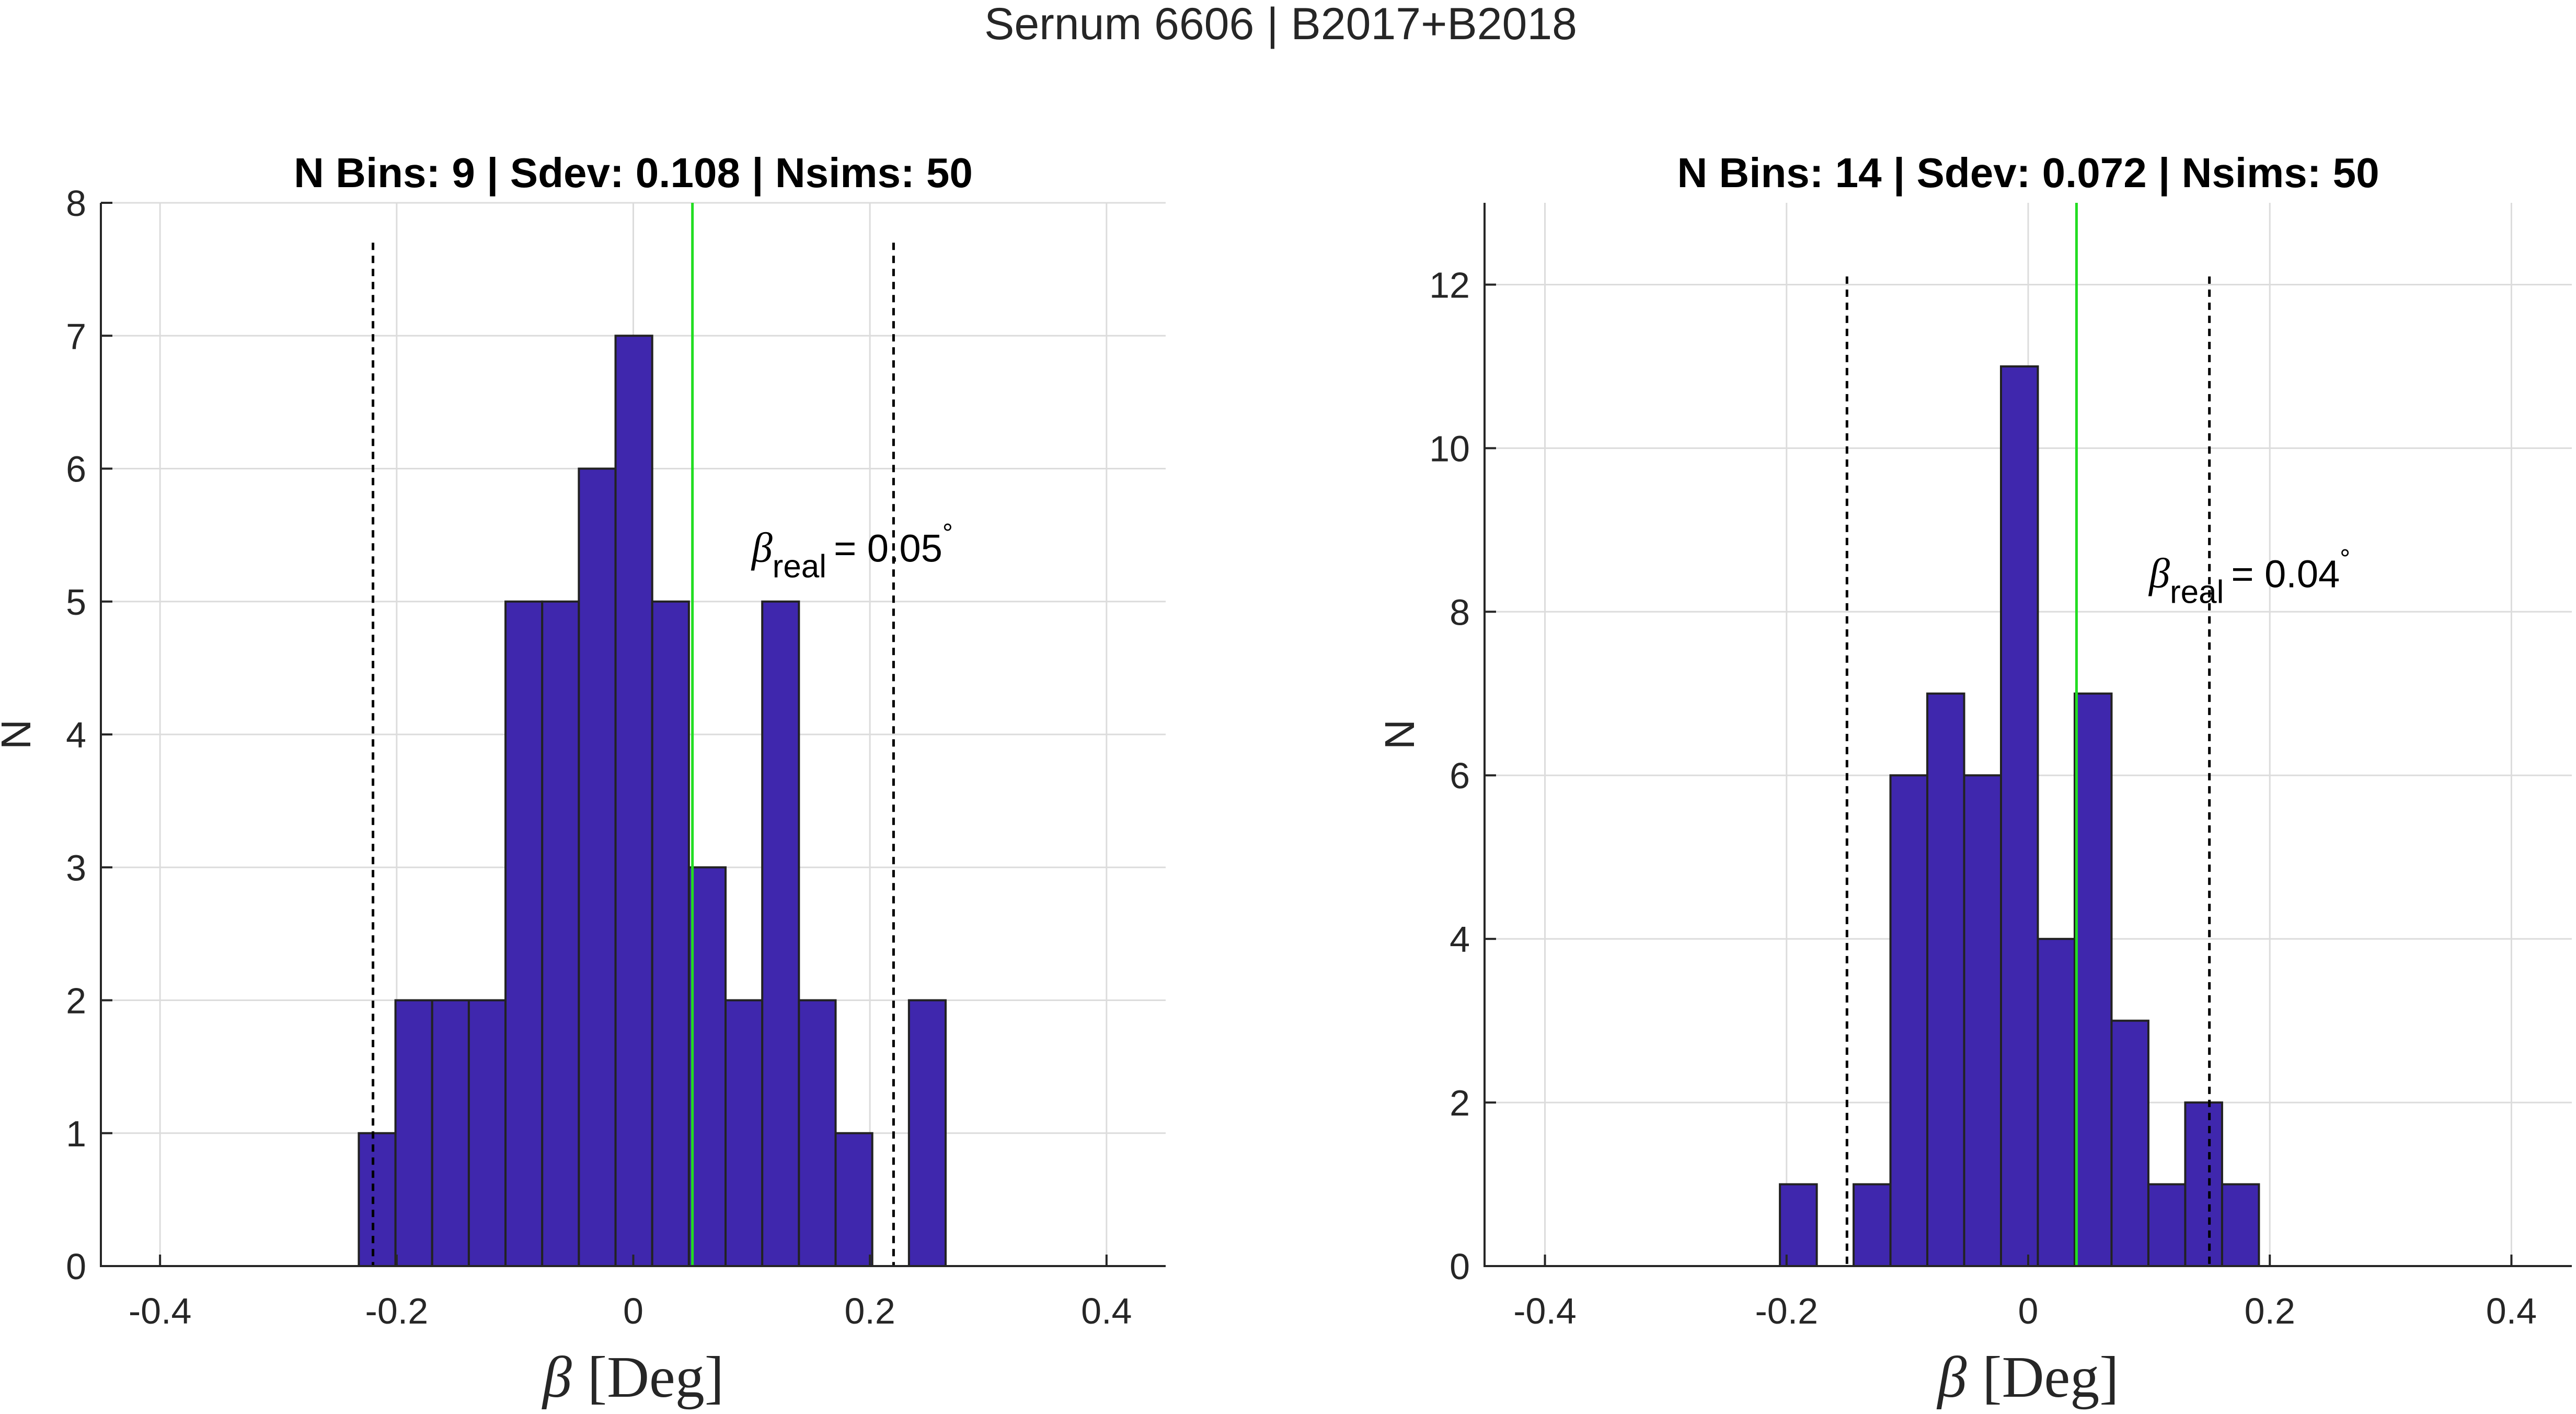 The height and width of the screenshot is (1414, 2576). What do you see at coordinates (888, 548) in the screenshot?
I see `annotation-value: = 0.05` at bounding box center [888, 548].